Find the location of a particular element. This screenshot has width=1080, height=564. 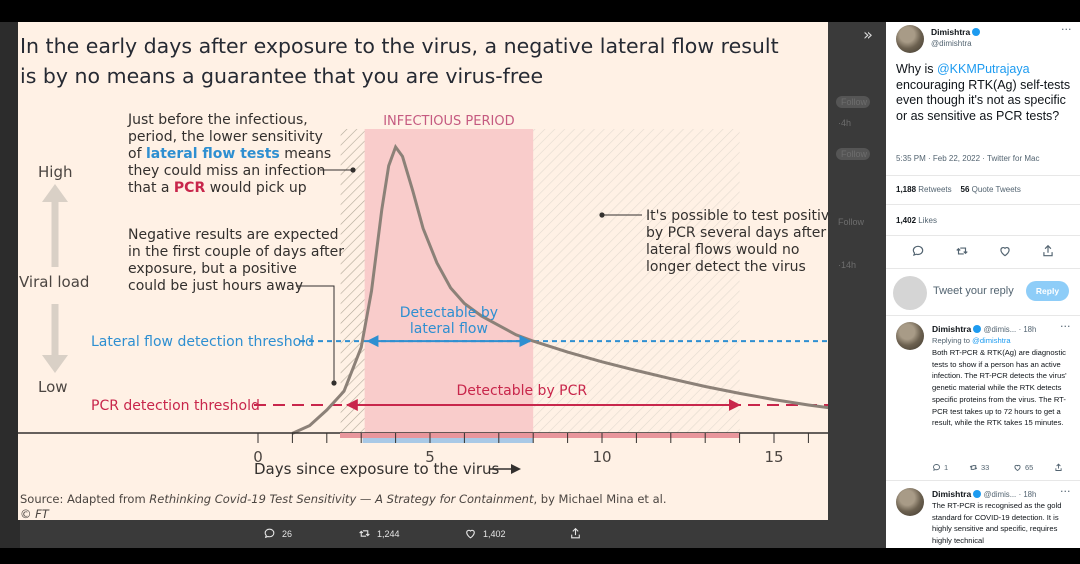

chart-copyright: © FT is located at coordinates (35, 513).